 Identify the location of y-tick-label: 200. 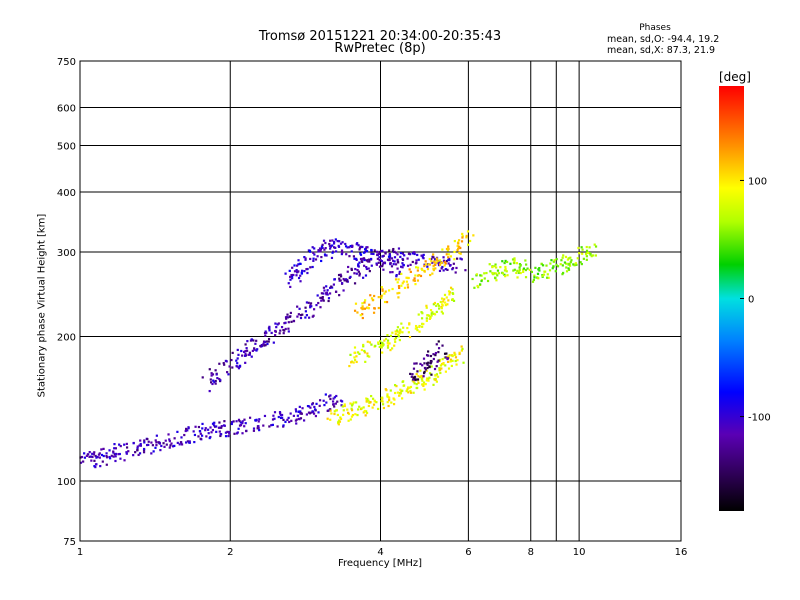
(66, 338).